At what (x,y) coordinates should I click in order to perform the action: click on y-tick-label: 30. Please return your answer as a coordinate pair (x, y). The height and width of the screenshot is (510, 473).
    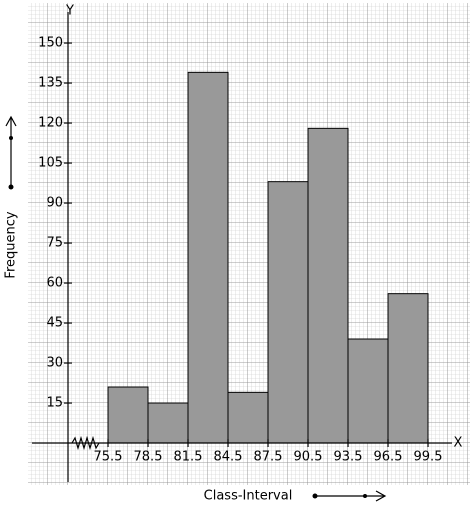
    Looking at the image, I should click on (54, 363).